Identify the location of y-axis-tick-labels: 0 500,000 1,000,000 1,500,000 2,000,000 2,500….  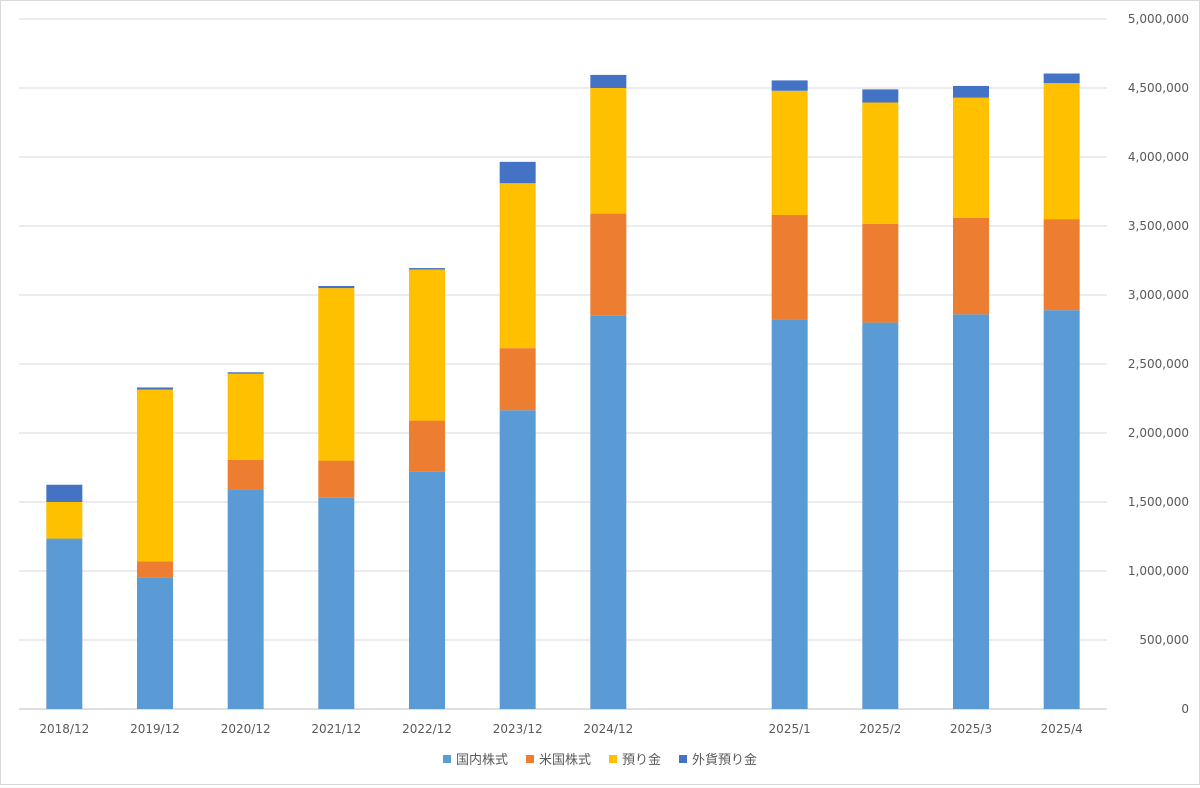
(1158, 364).